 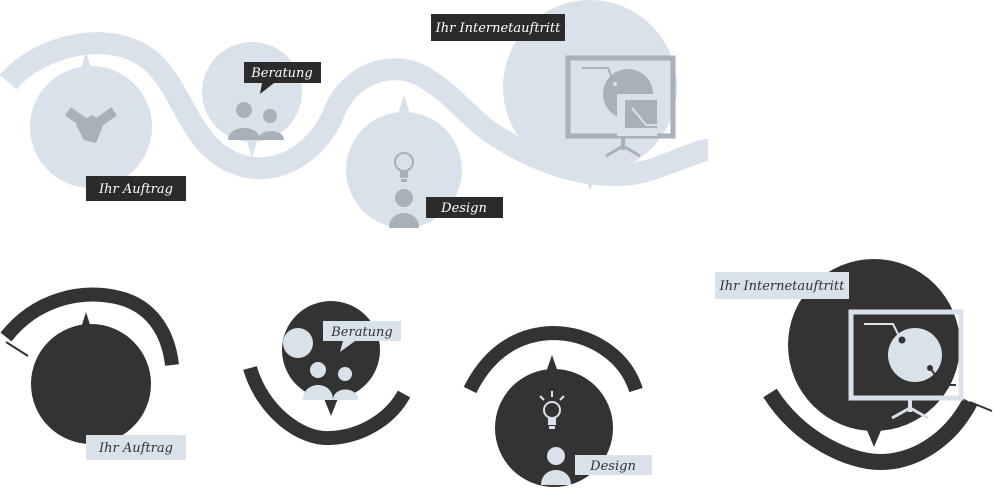 I want to click on top-step-beratung-circle, so click(x=252, y=92).